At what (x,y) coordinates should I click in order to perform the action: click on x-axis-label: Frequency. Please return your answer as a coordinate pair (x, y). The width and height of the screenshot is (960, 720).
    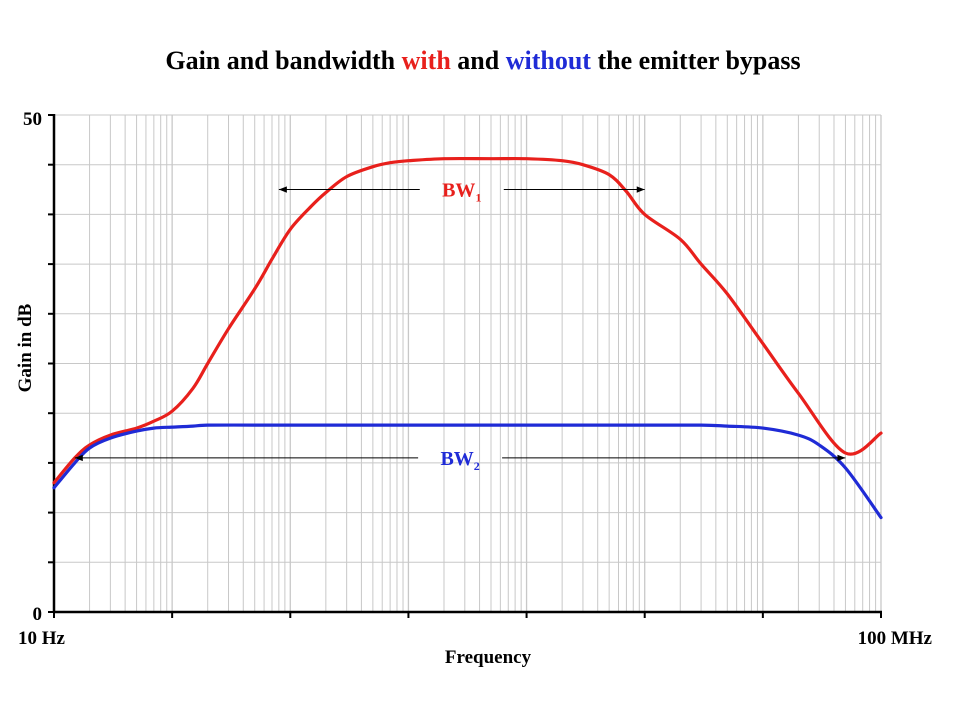
    Looking at the image, I should click on (488, 657).